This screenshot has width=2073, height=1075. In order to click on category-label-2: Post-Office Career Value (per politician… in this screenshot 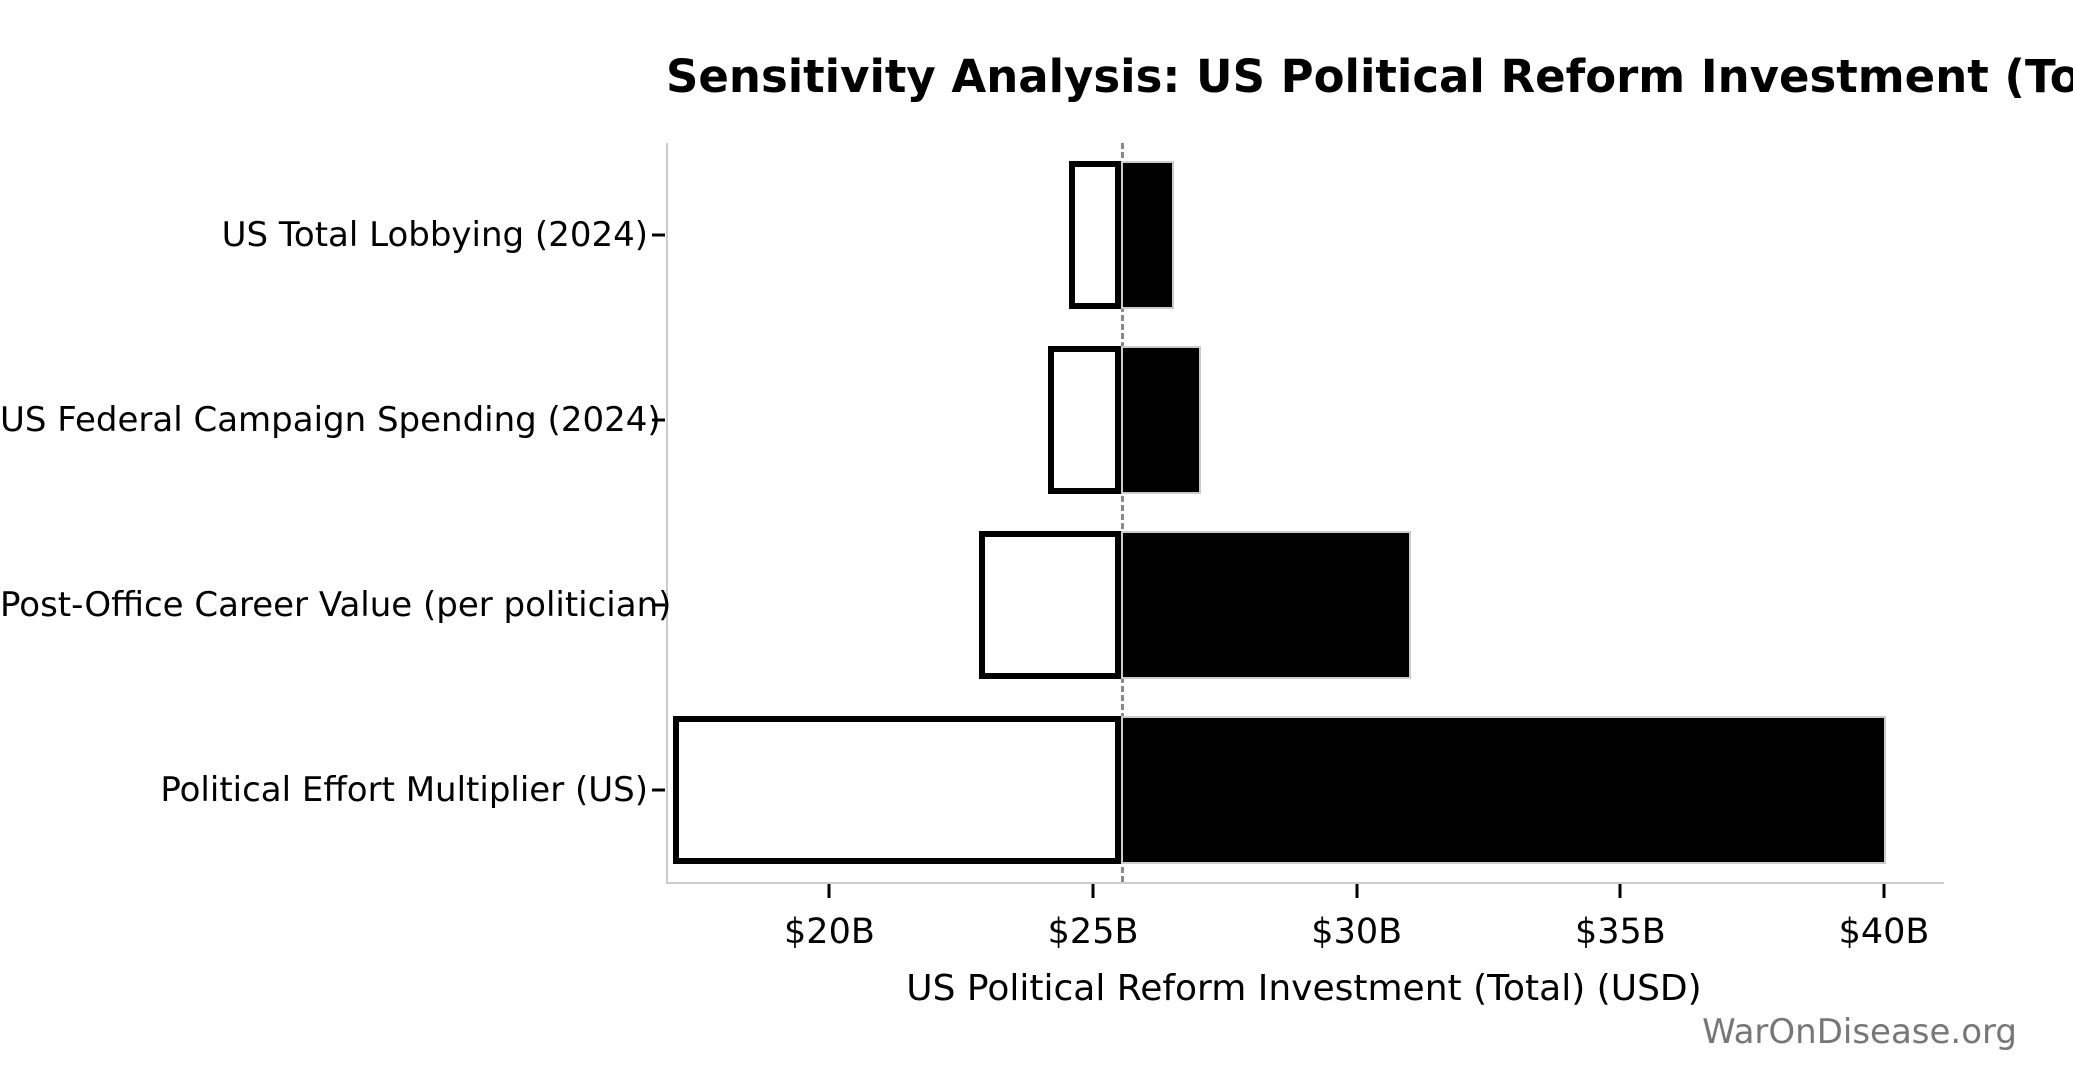, I will do `click(336, 604)`.